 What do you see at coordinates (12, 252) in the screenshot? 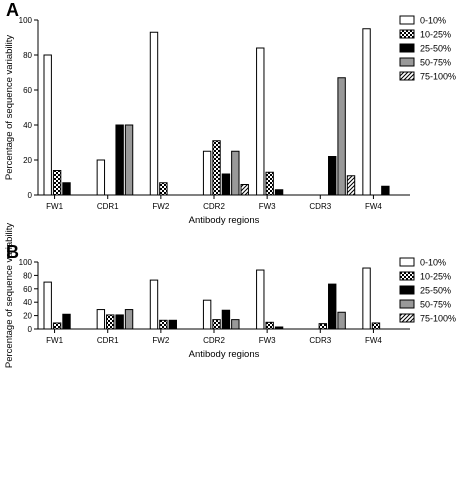
I see `panel-label: B` at bounding box center [12, 252].